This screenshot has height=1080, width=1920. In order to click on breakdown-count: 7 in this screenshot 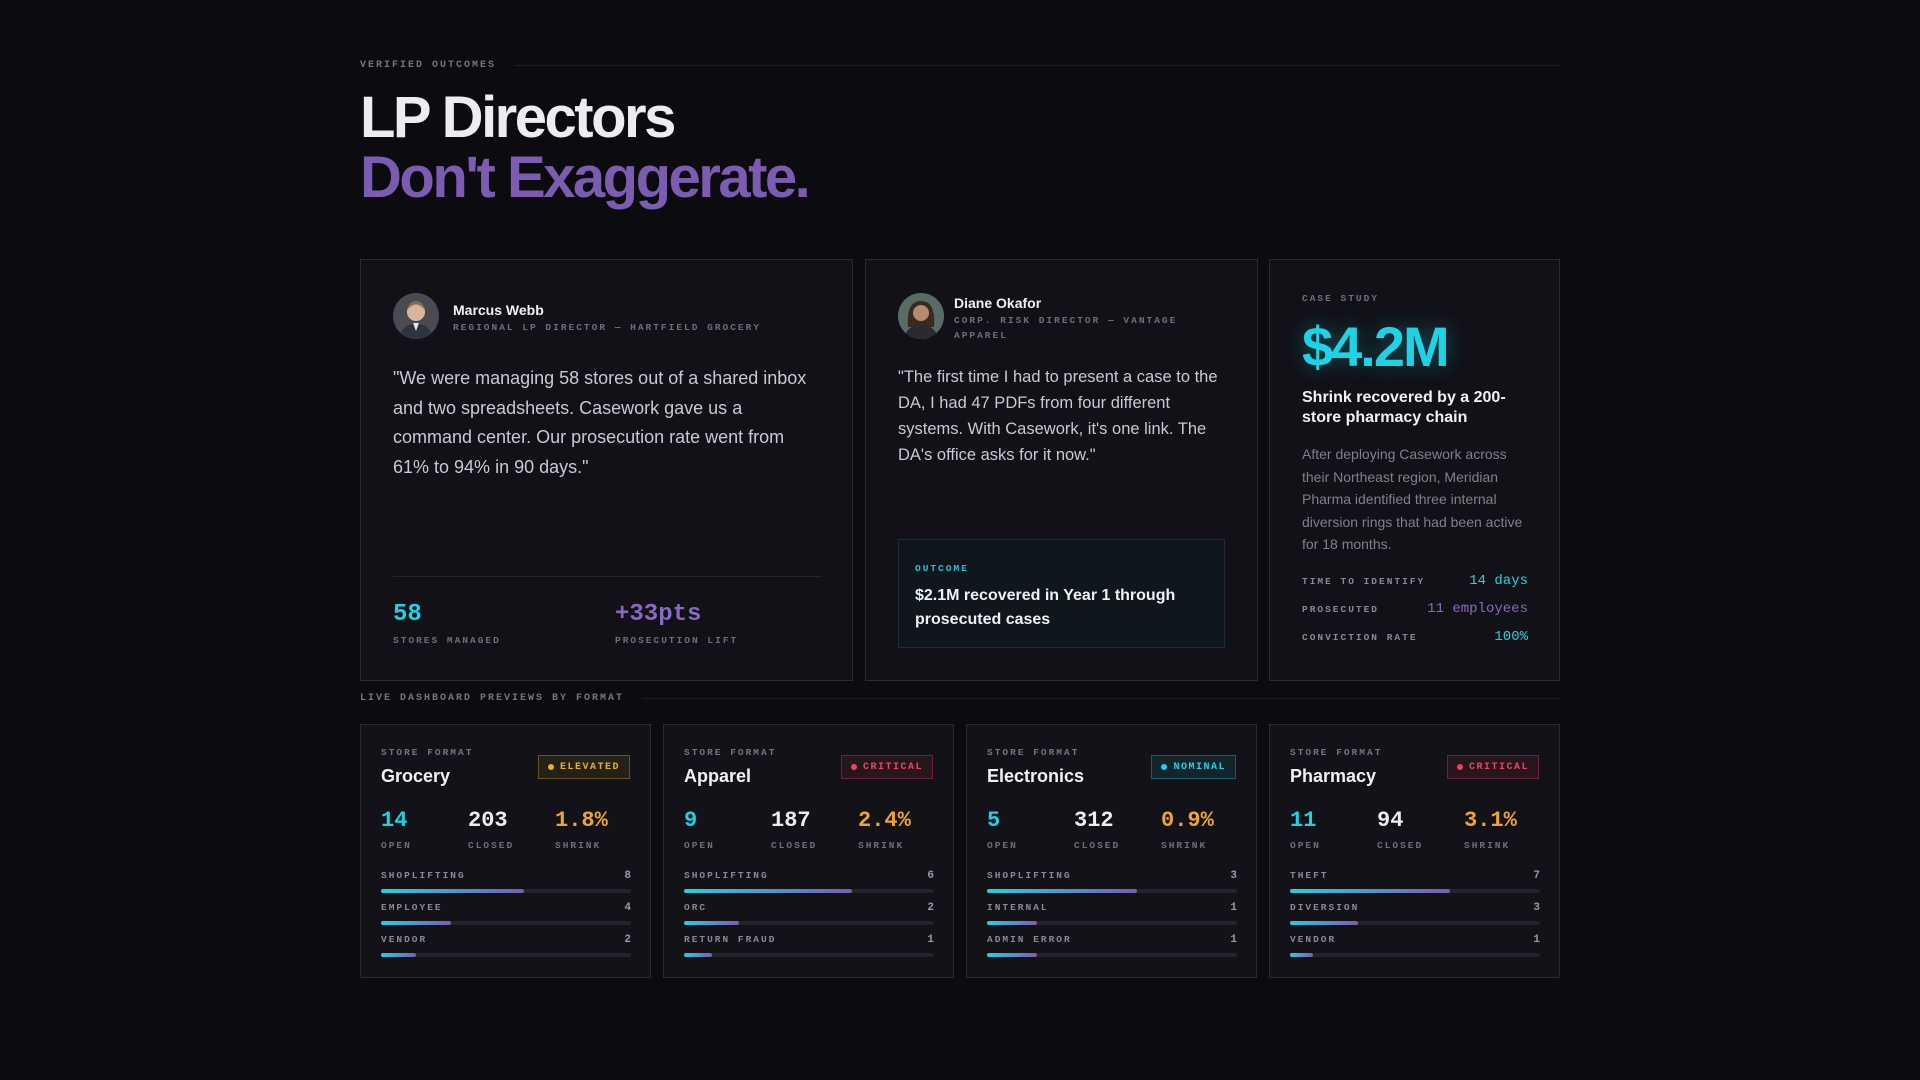, I will do `click(1536, 876)`.